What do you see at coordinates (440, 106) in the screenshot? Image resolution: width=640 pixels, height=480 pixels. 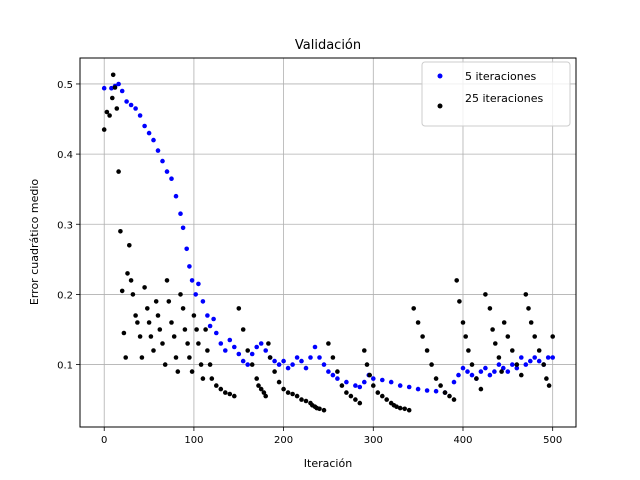 I see `legend-marker-25-iteraciones` at bounding box center [440, 106].